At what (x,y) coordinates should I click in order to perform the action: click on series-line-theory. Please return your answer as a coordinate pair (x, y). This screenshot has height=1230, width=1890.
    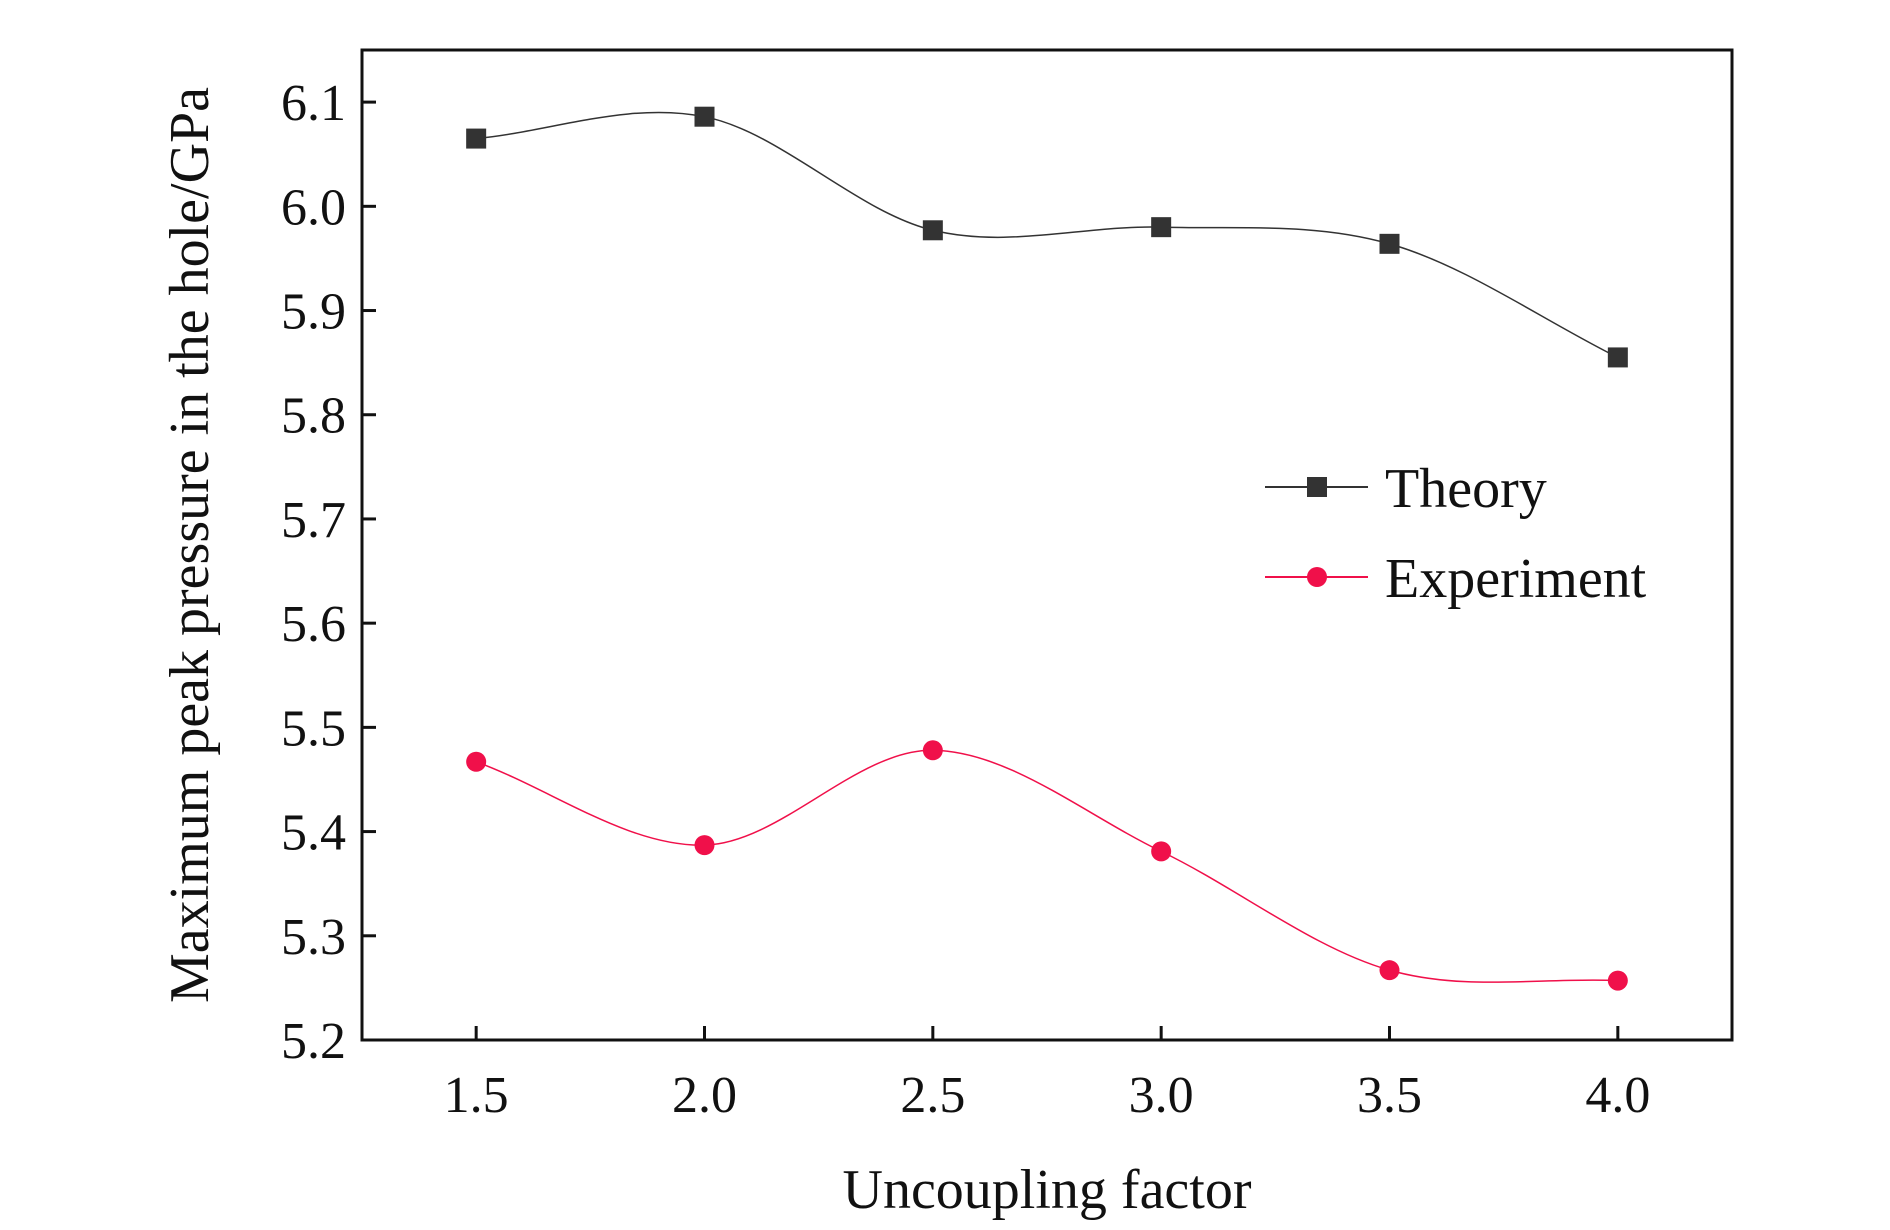
    Looking at the image, I should click on (1047, 235).